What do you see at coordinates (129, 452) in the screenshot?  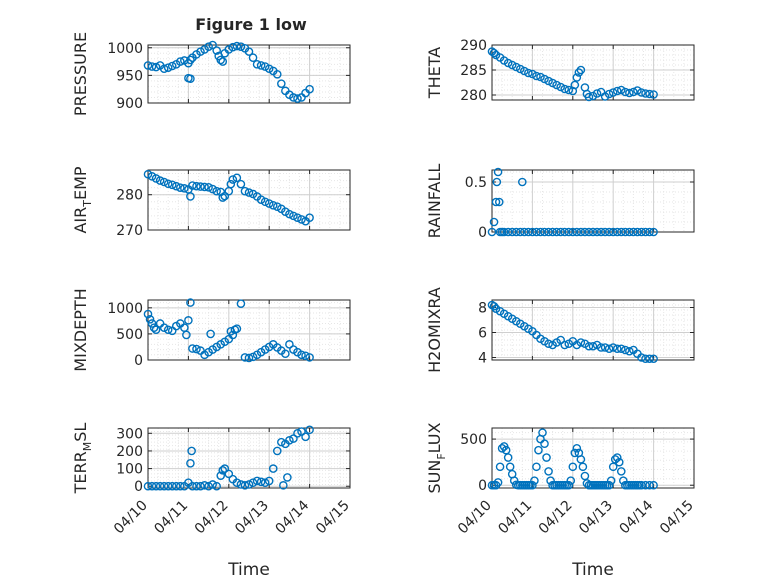 I see `y-tick-label: 200` at bounding box center [129, 452].